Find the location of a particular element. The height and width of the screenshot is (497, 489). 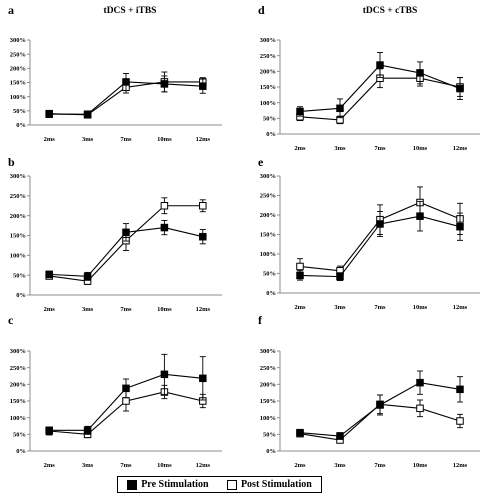

pre-swatch is located at coordinates (132, 484).